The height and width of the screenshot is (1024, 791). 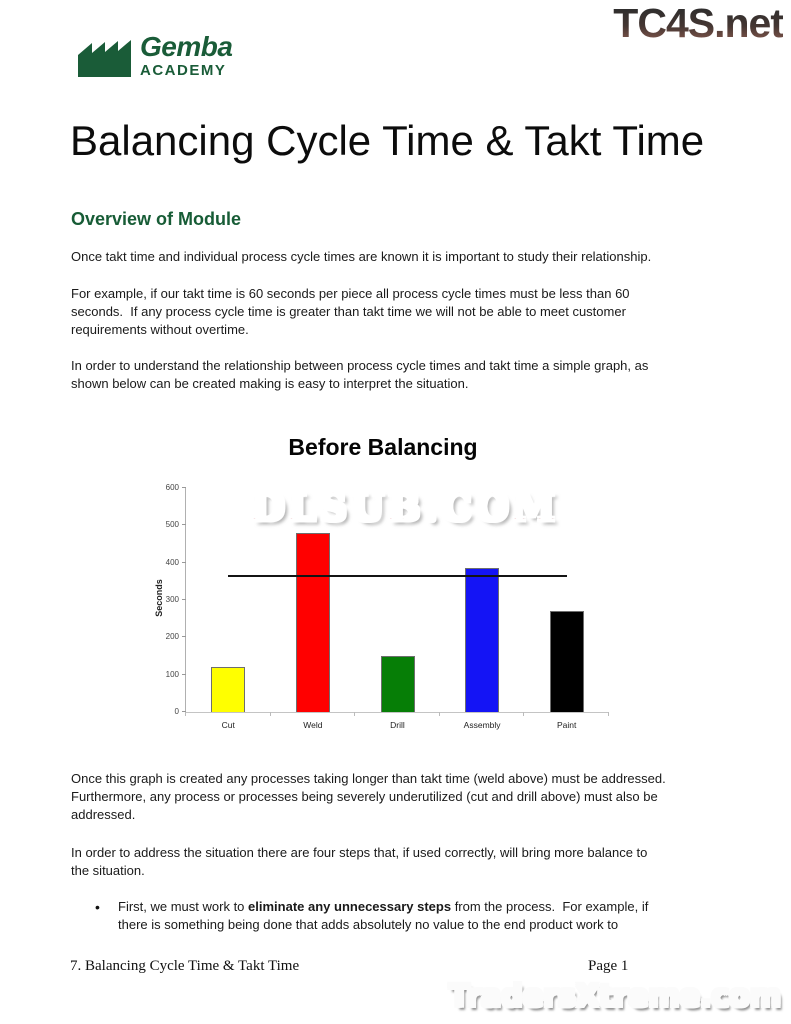 I want to click on y-tick-label: 0, so click(x=176, y=711).